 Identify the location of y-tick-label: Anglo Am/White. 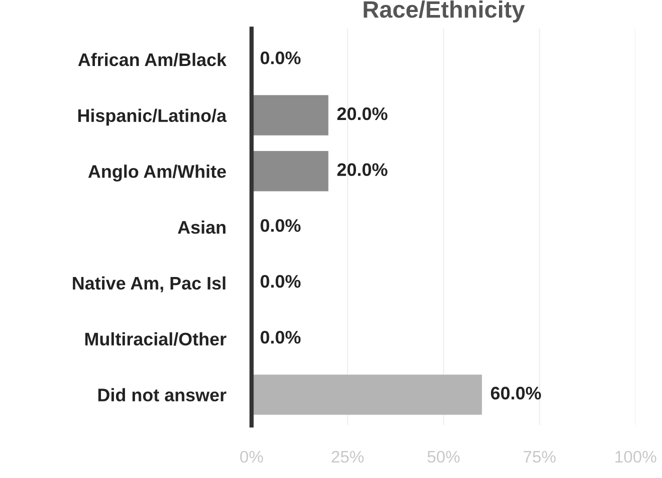
(157, 173).